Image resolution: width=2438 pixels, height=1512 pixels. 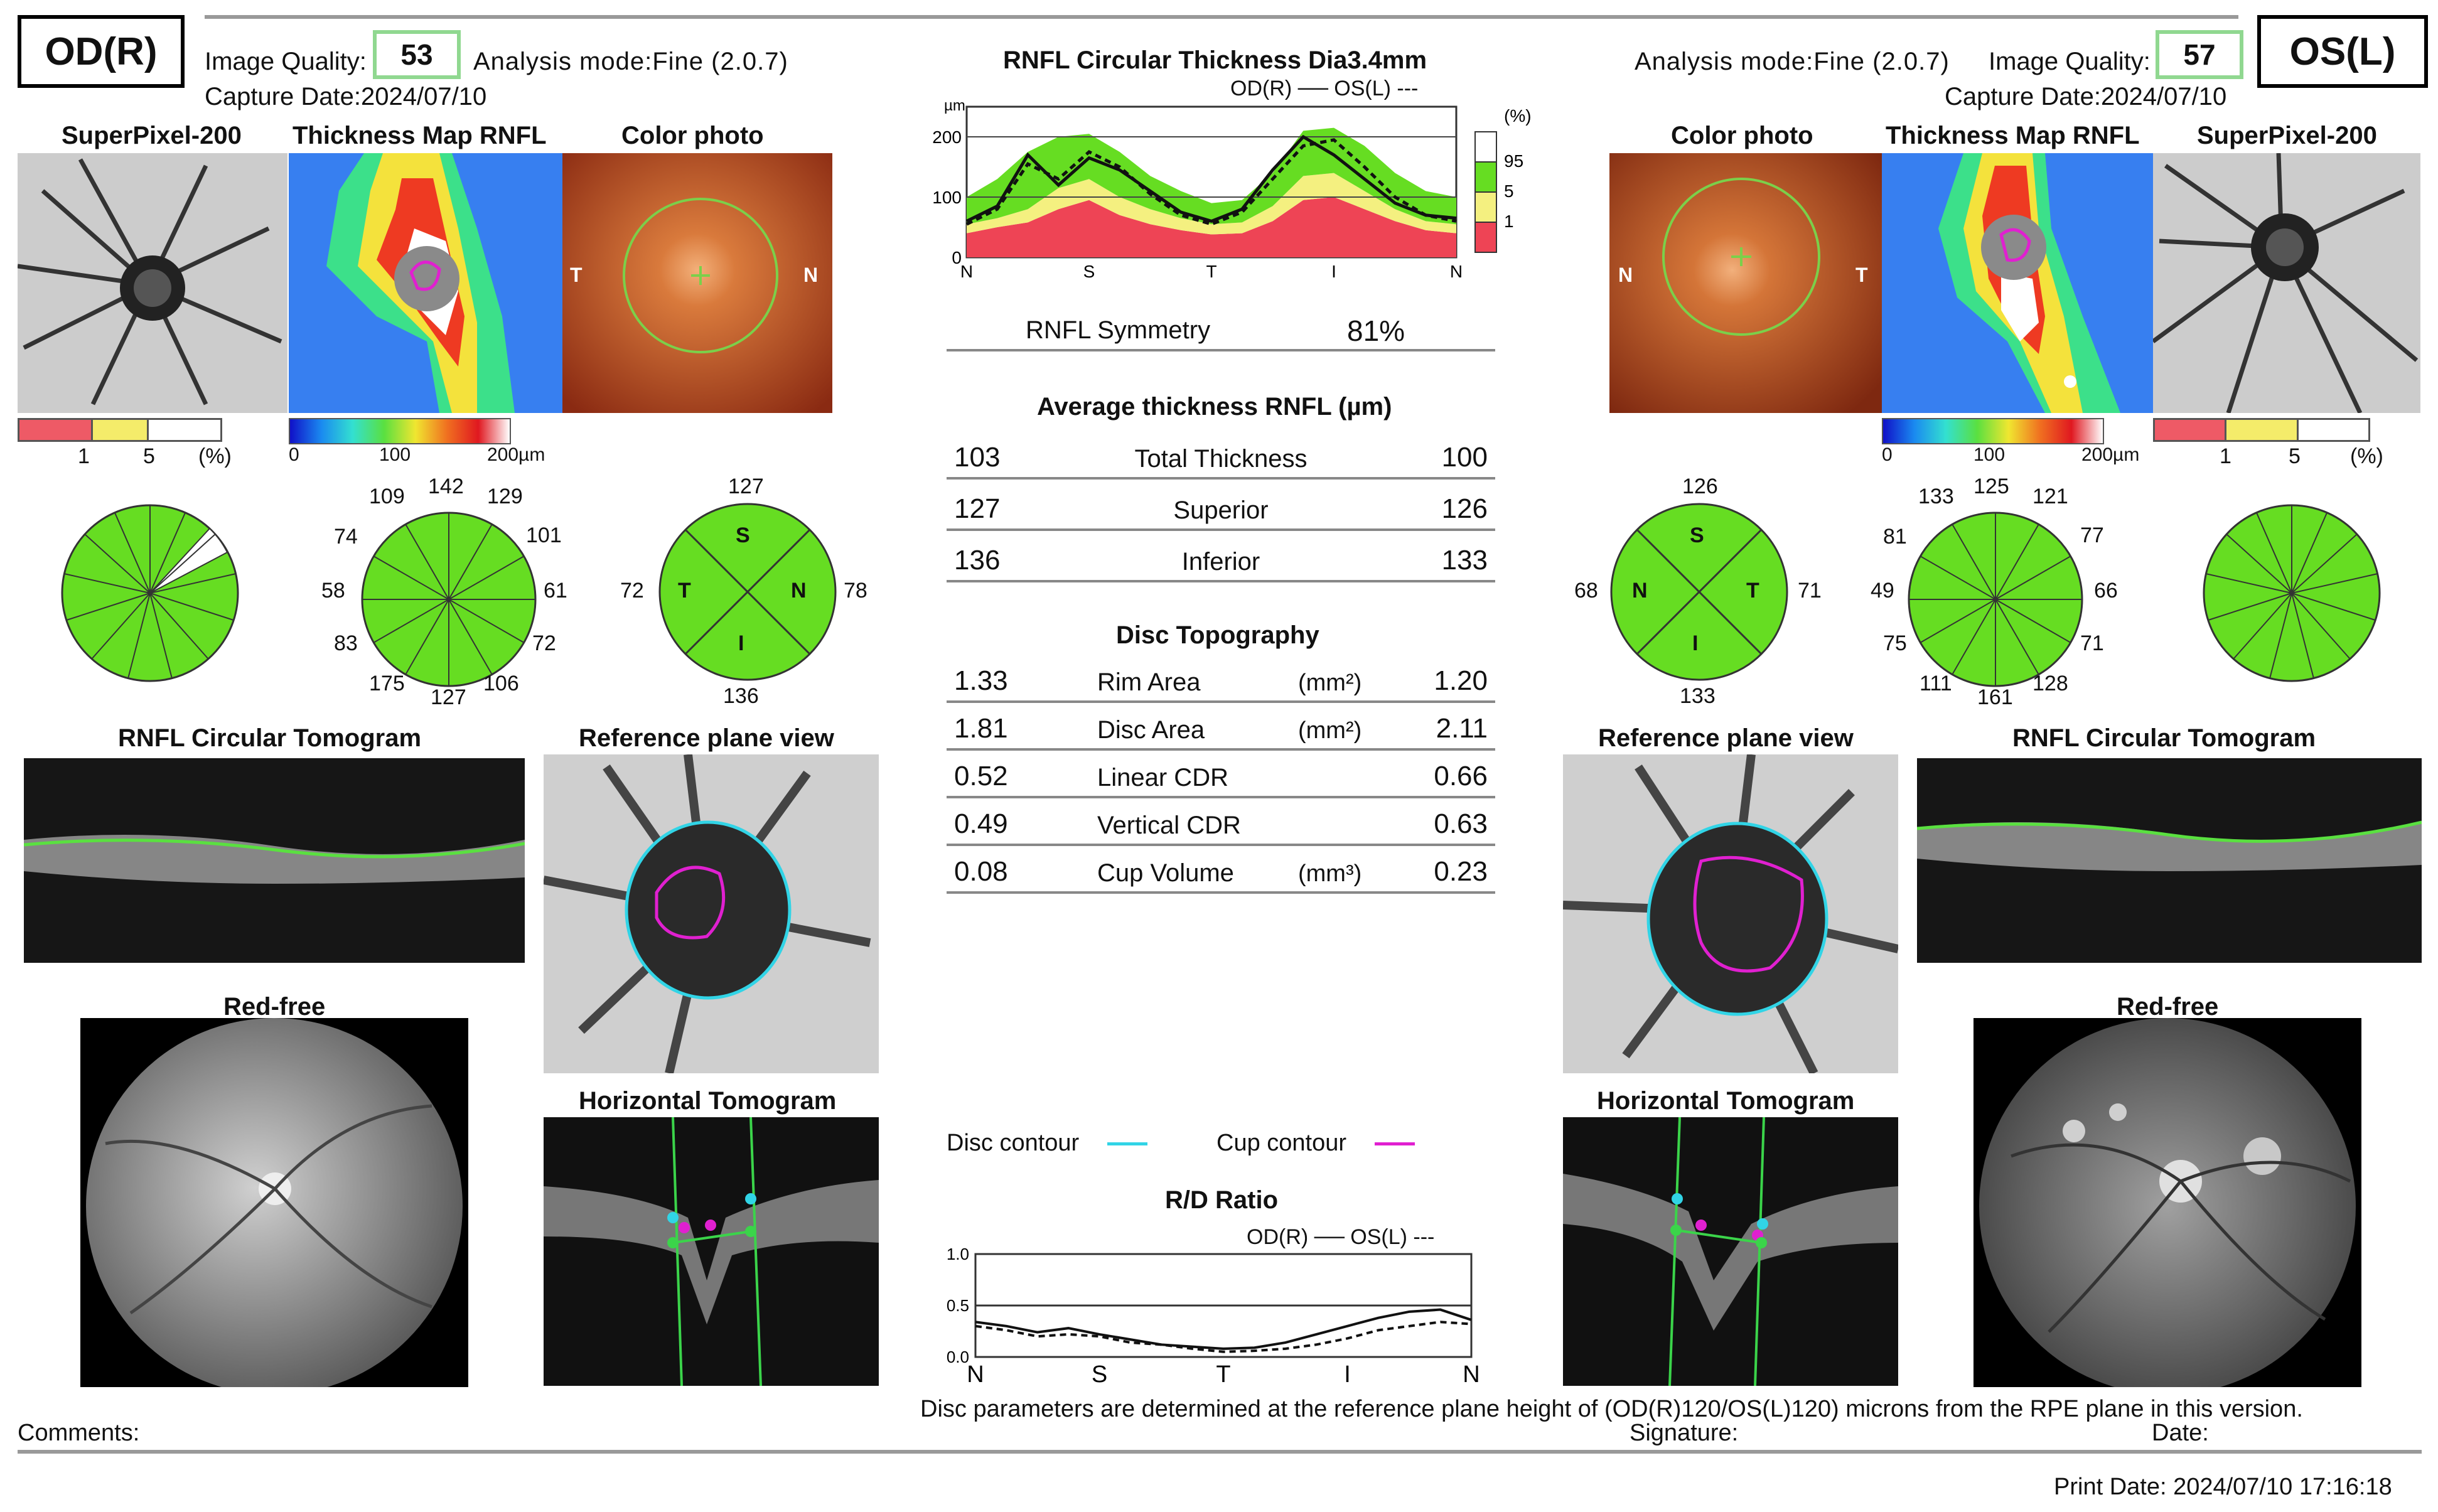 I want to click on rnfl-pct-label-2: 5, so click(x=1509, y=191).